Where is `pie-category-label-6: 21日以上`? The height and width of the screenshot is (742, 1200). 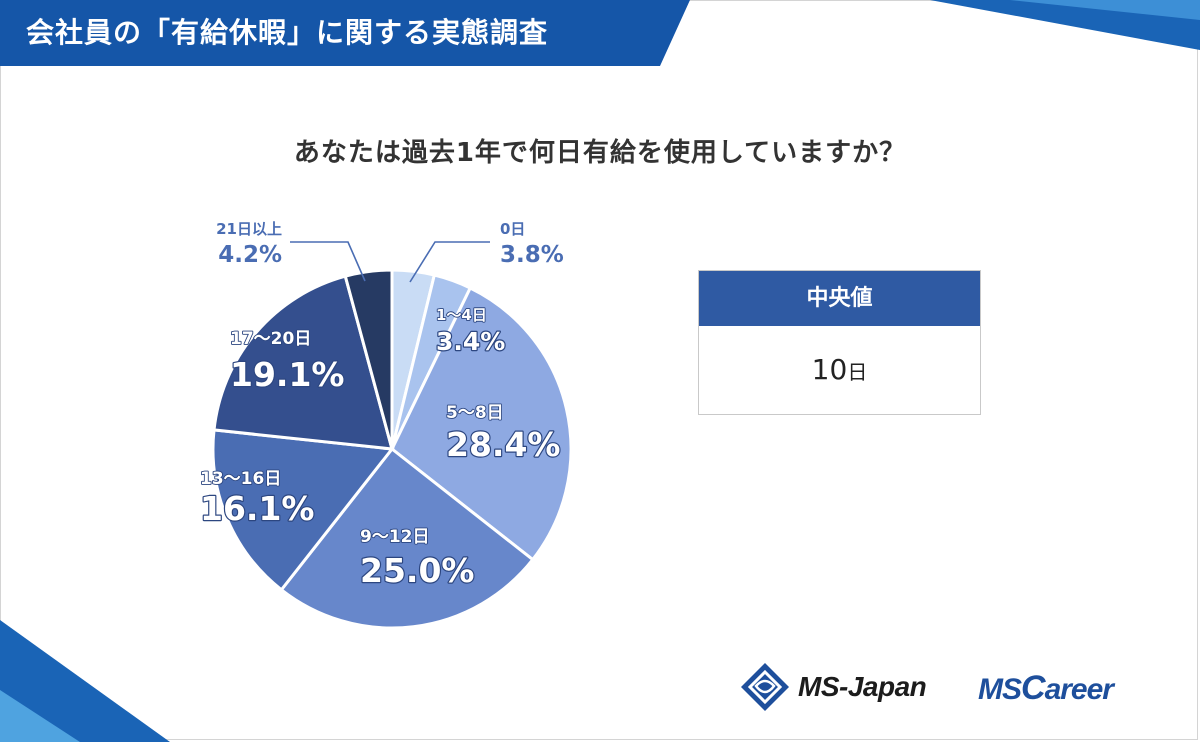
pie-category-label-6: 21日以上 is located at coordinates (249, 229).